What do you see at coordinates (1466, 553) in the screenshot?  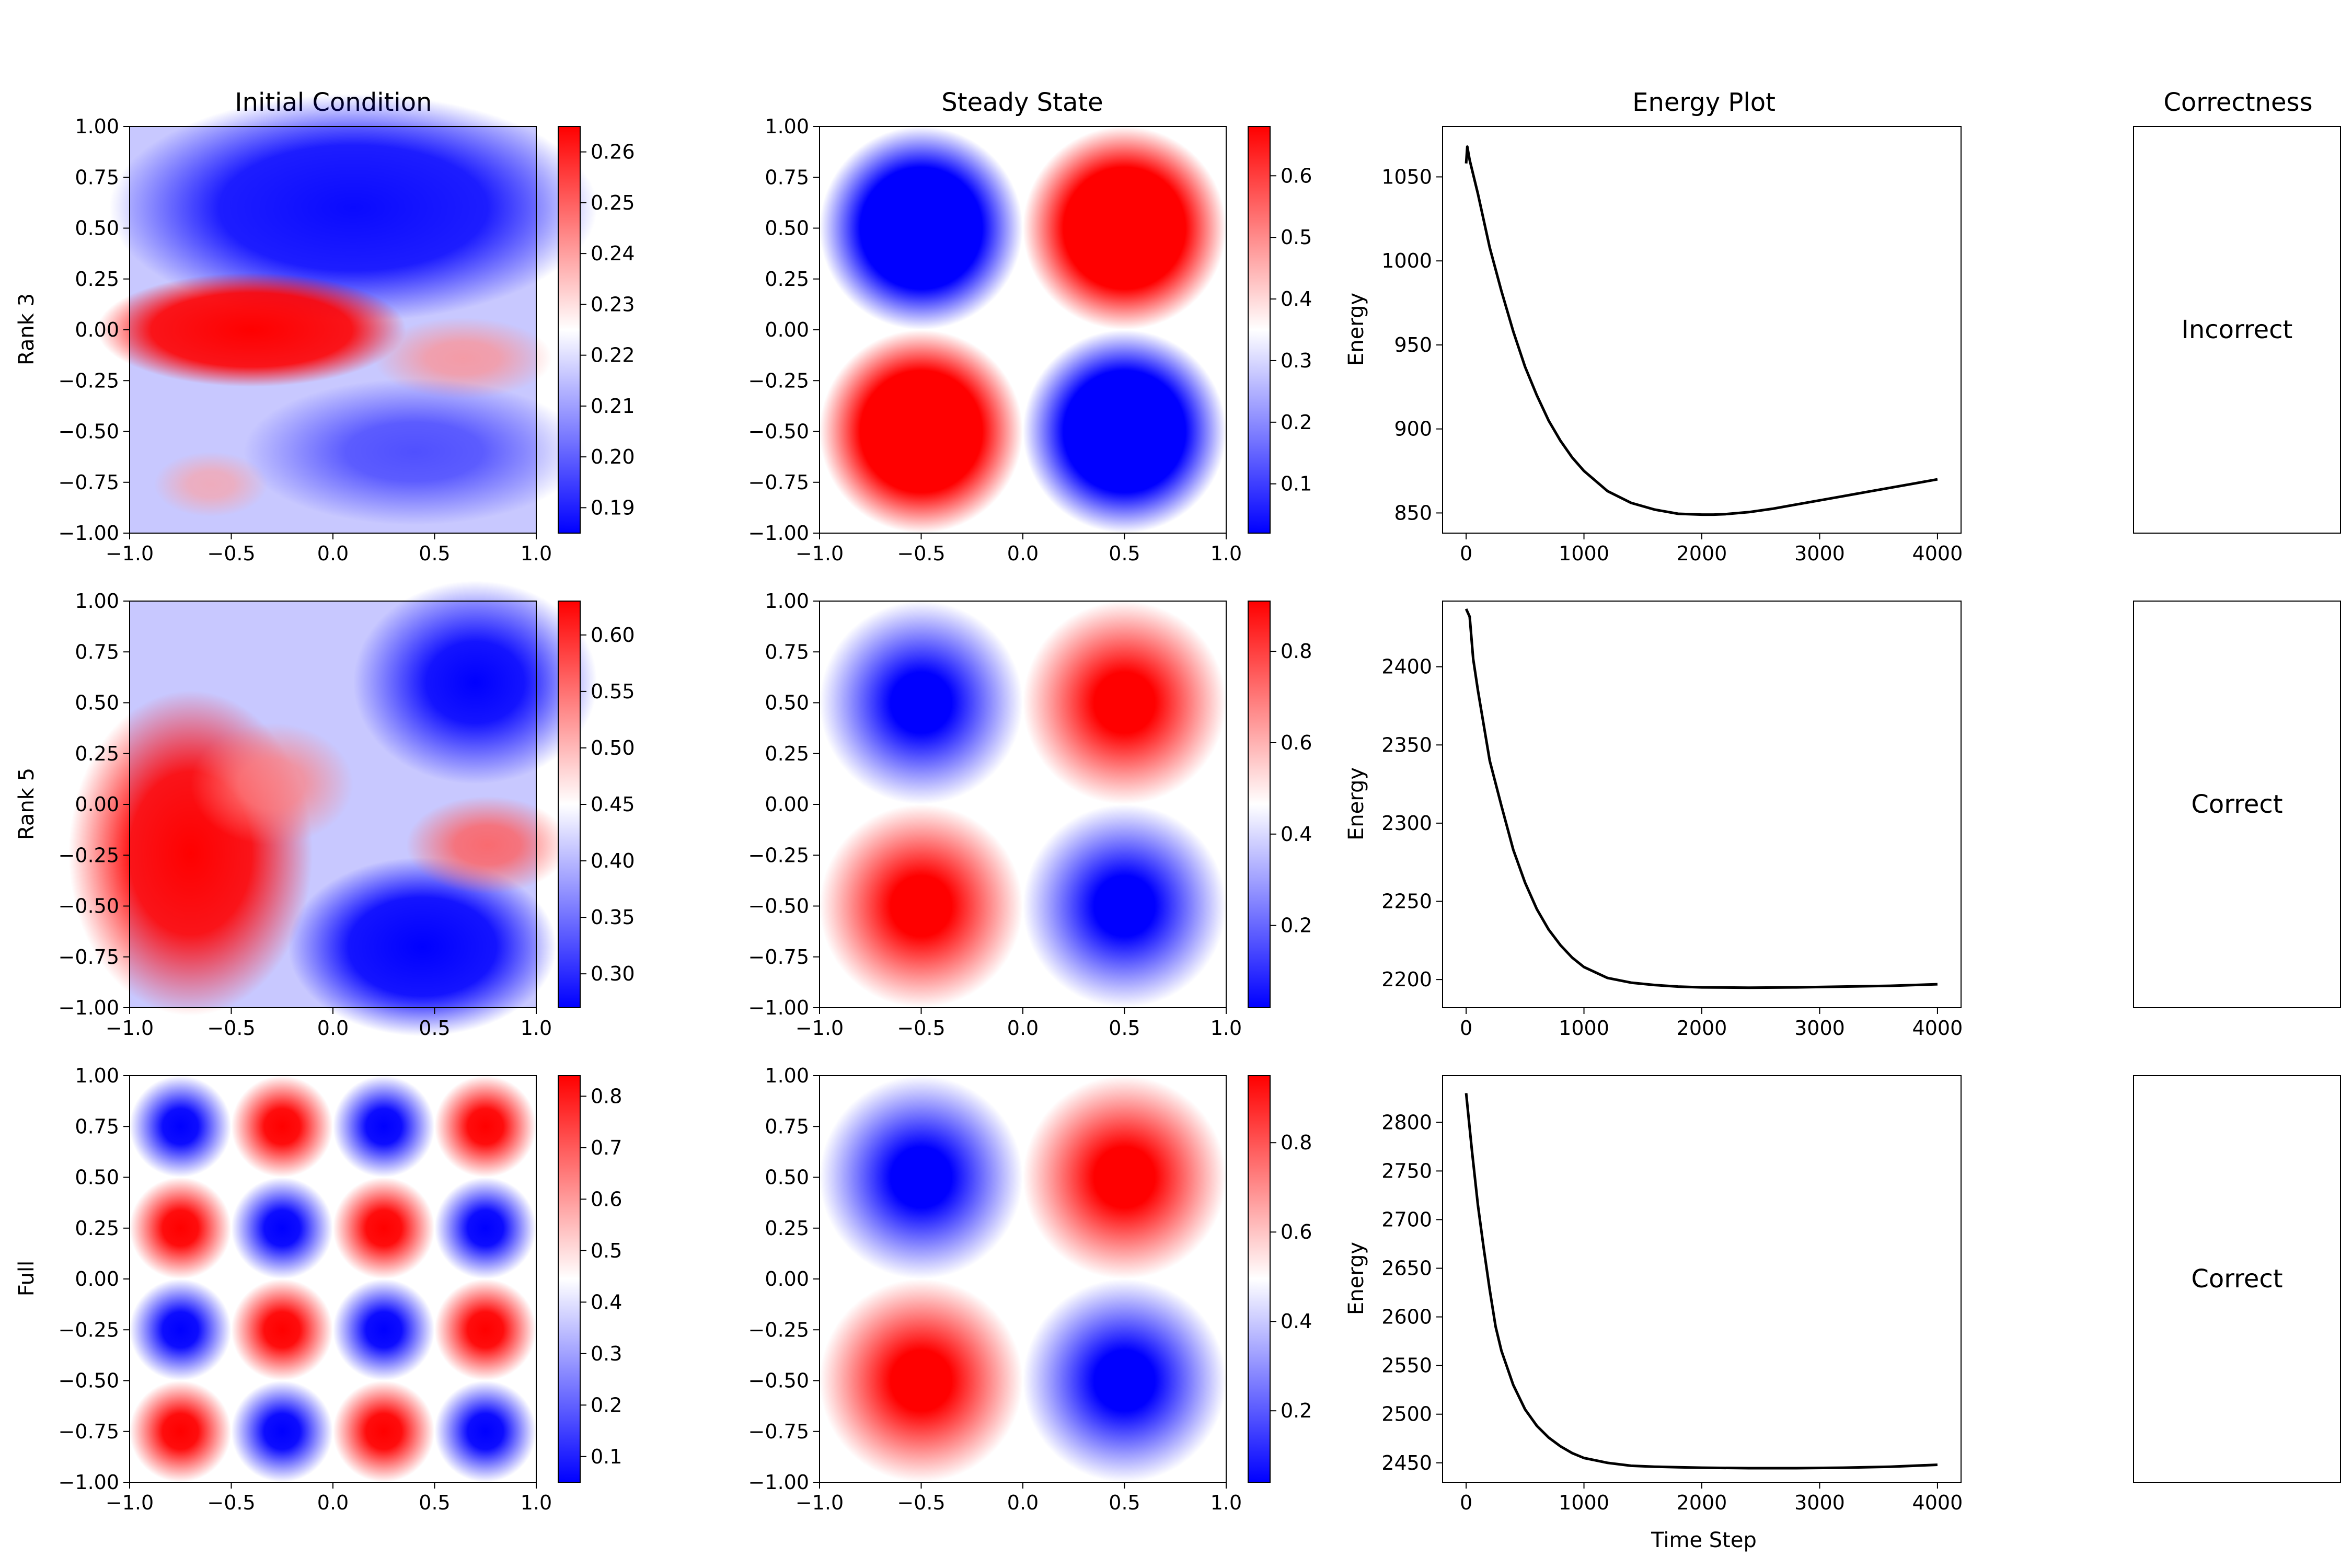 I see `x-tick-label: 0` at bounding box center [1466, 553].